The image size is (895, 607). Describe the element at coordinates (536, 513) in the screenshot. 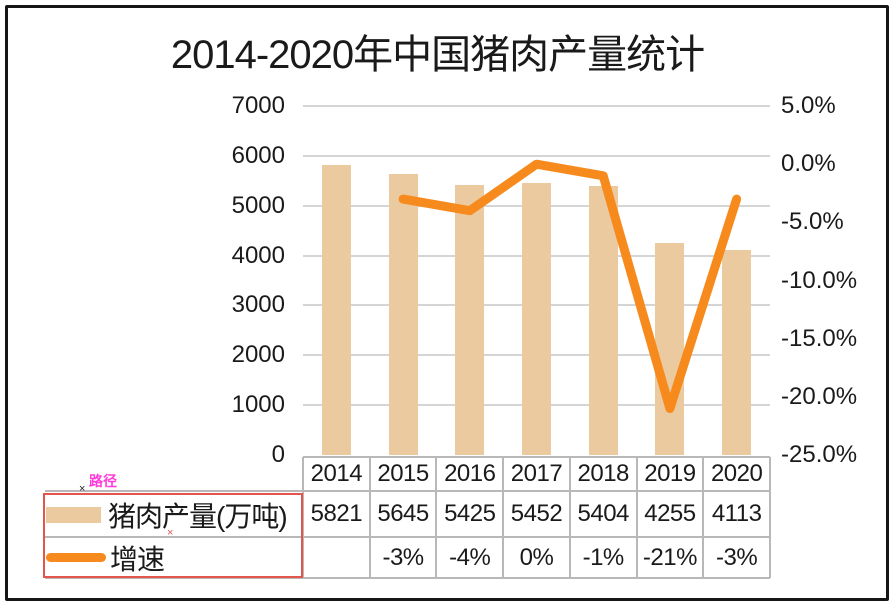

I see `table-value-cell: 5452` at that location.